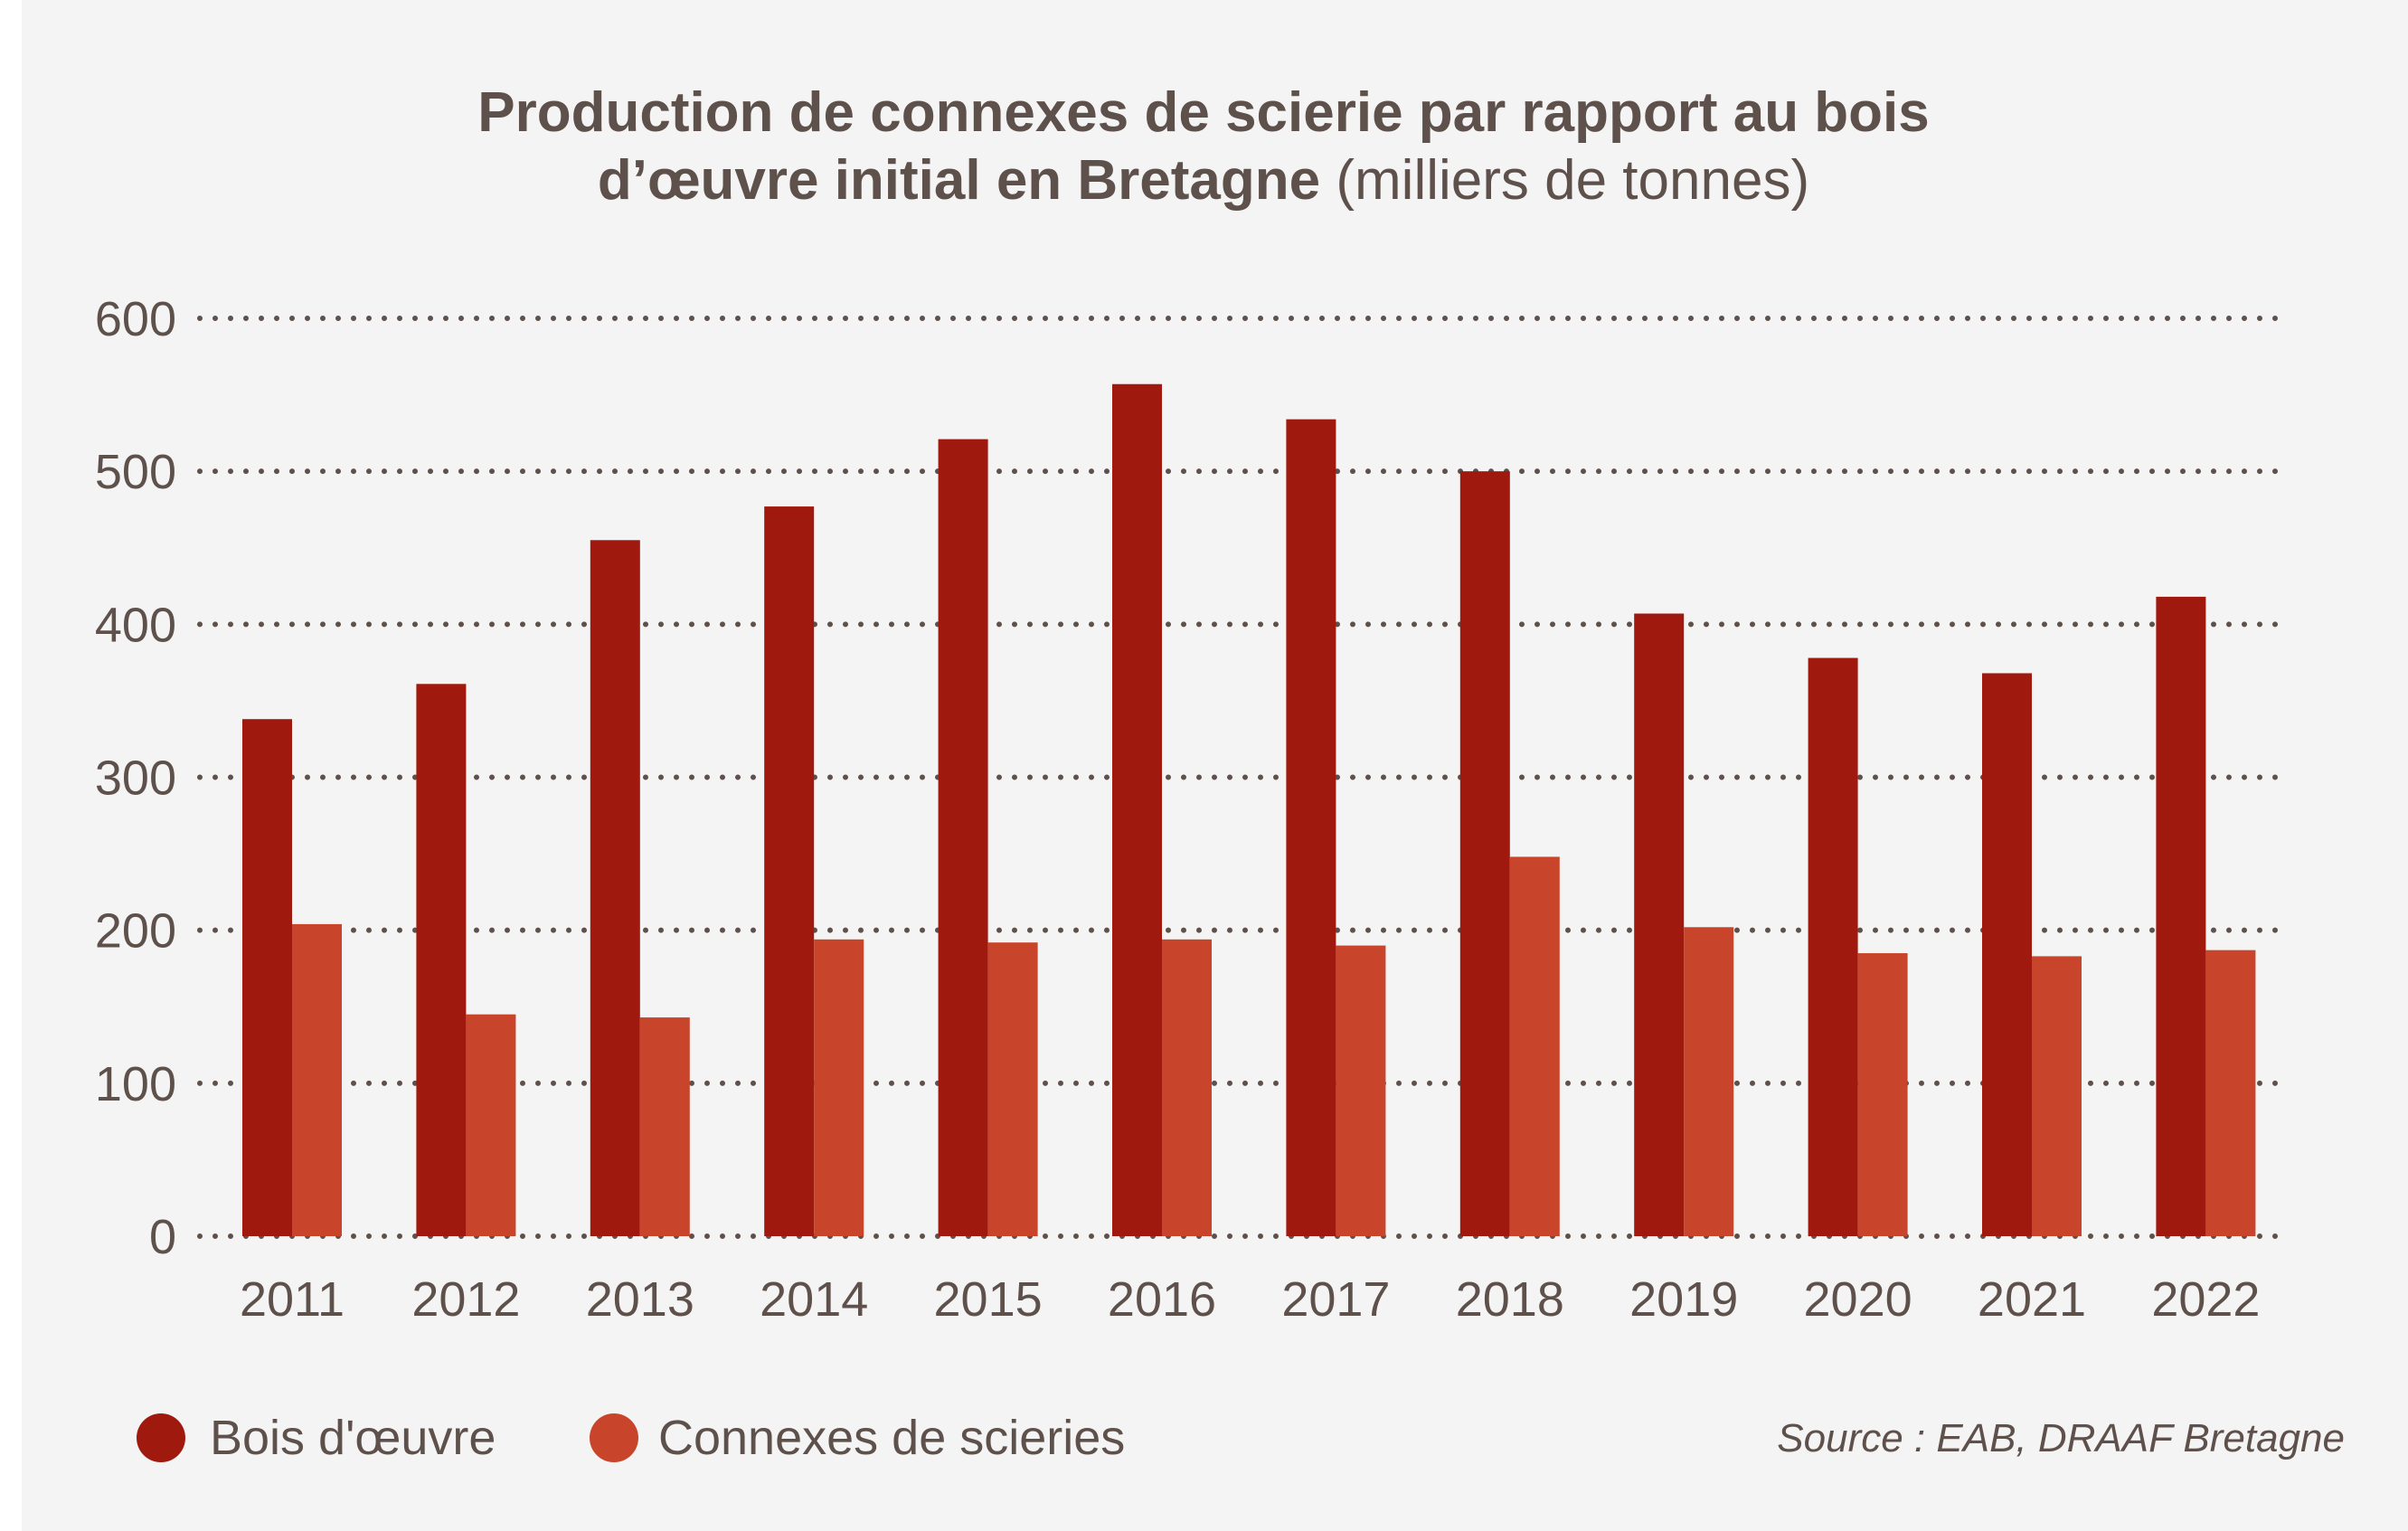  I want to click on legend-label-bois: Bois d'œuvre, so click(353, 1438).